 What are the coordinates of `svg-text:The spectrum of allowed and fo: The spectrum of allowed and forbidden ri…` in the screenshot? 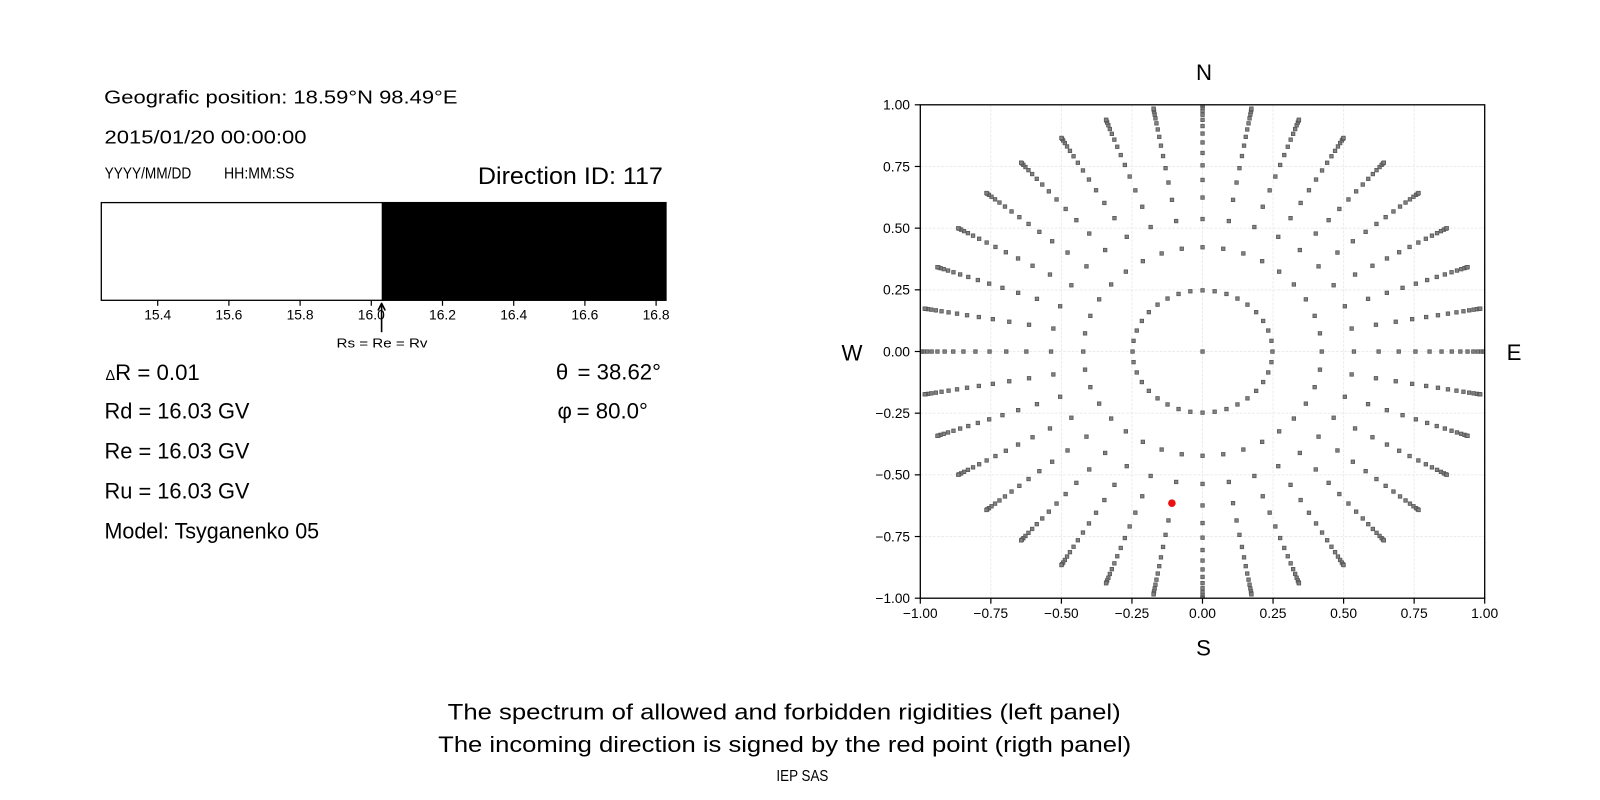 It's located at (784, 712).